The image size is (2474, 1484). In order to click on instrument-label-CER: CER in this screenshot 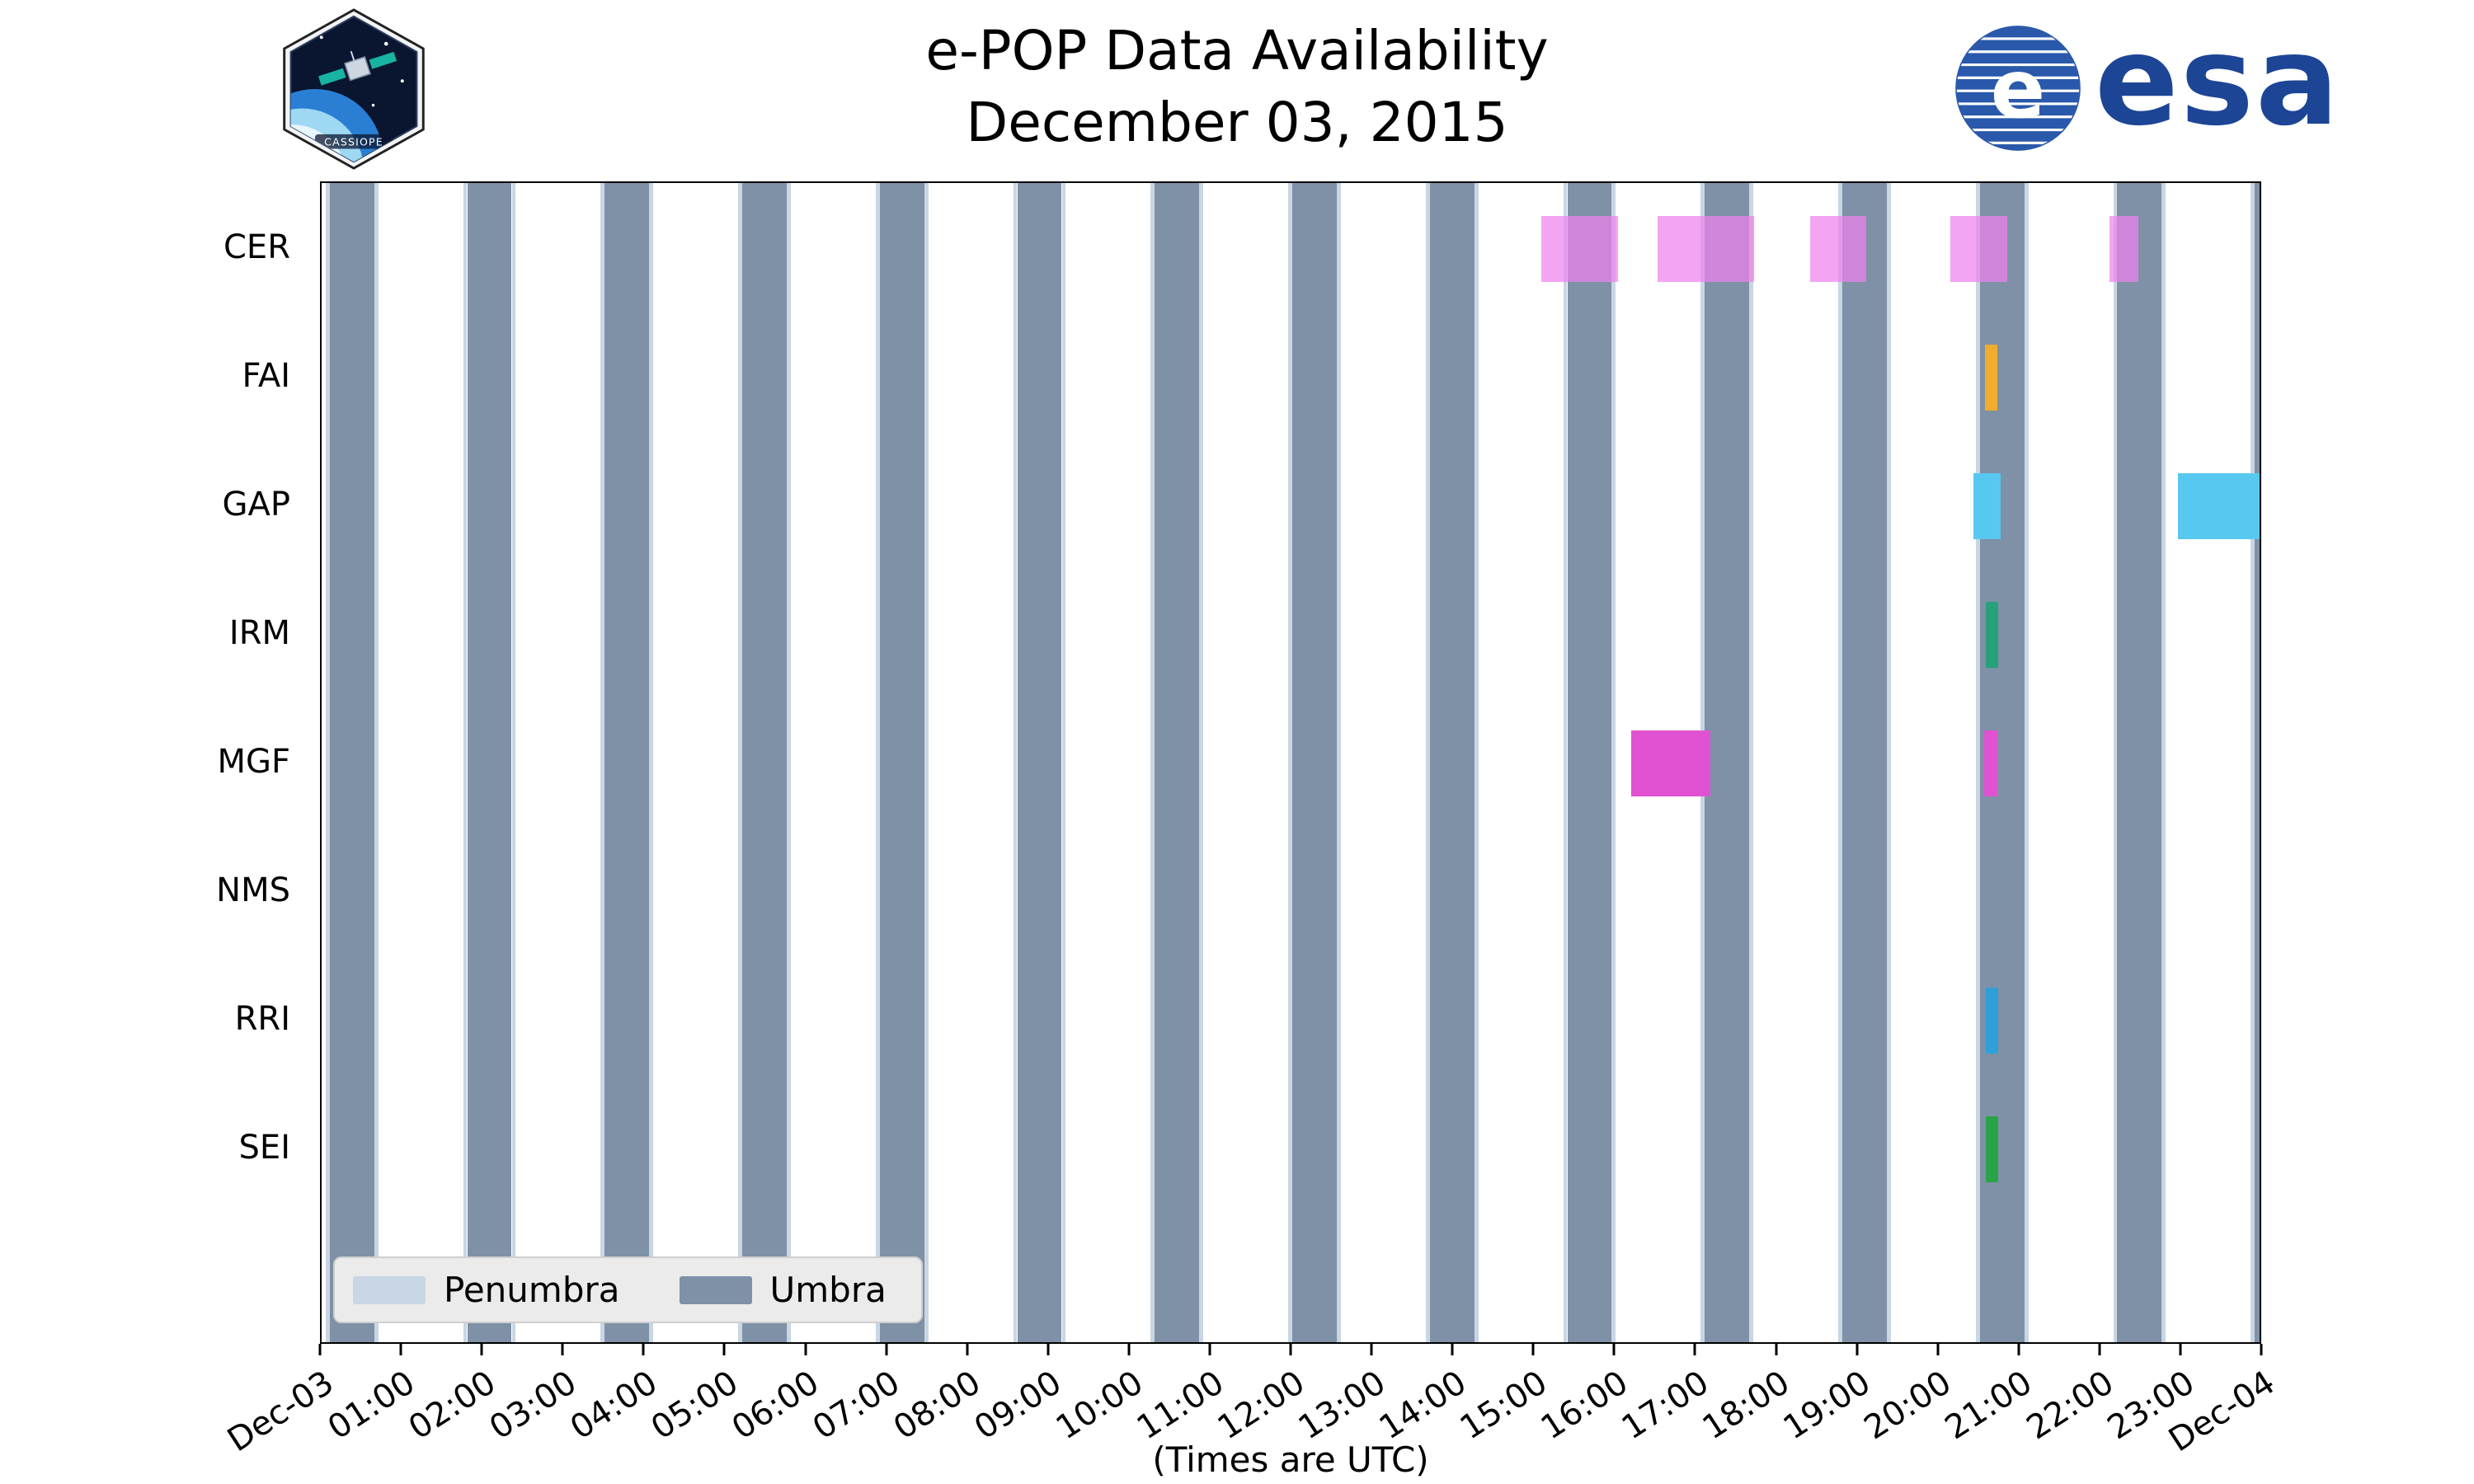, I will do `click(256, 247)`.